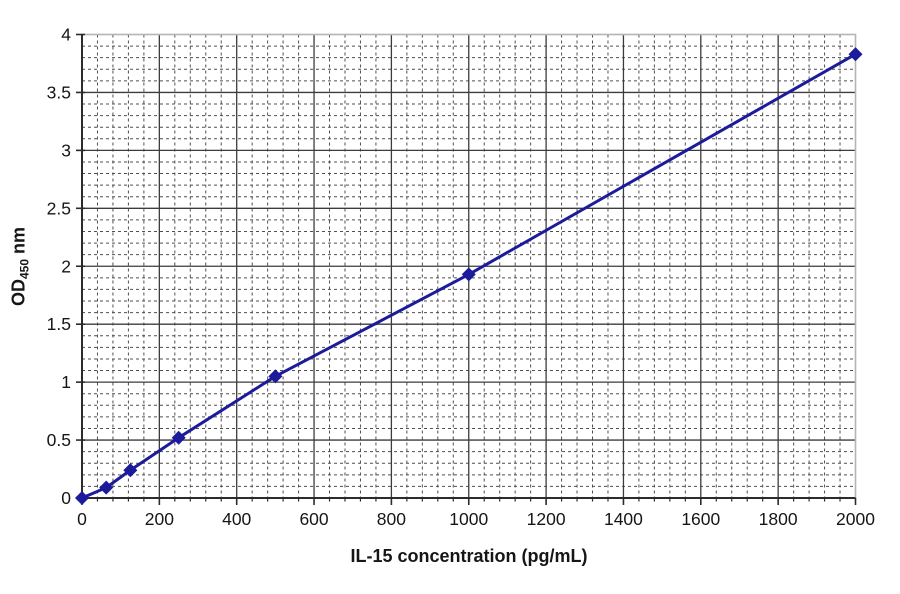 The width and height of the screenshot is (900, 594). I want to click on x-tick-label: 0, so click(82, 519).